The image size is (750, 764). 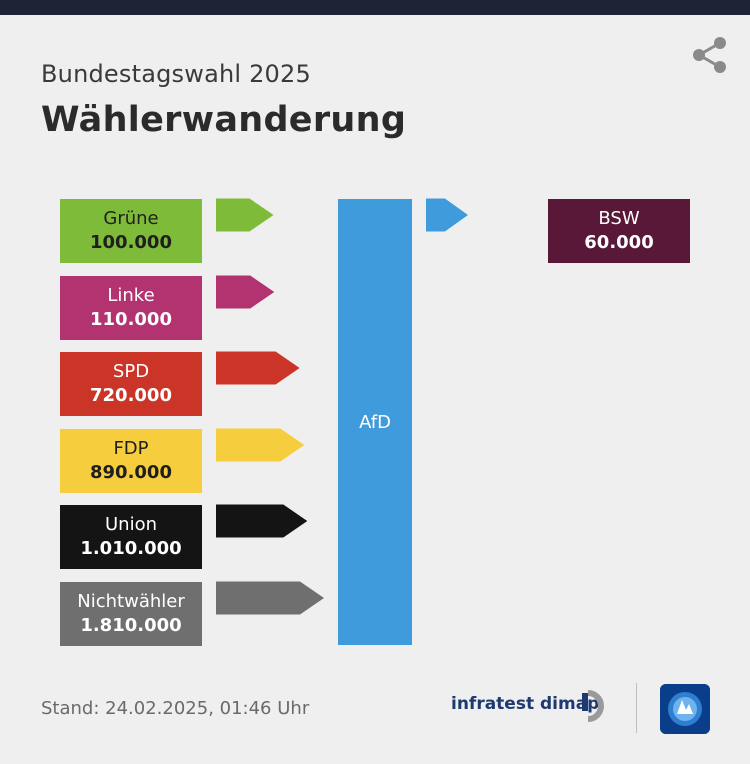 I want to click on source-box-nichtw-hler: Nichtwähler 1.810.000, so click(x=131, y=614).